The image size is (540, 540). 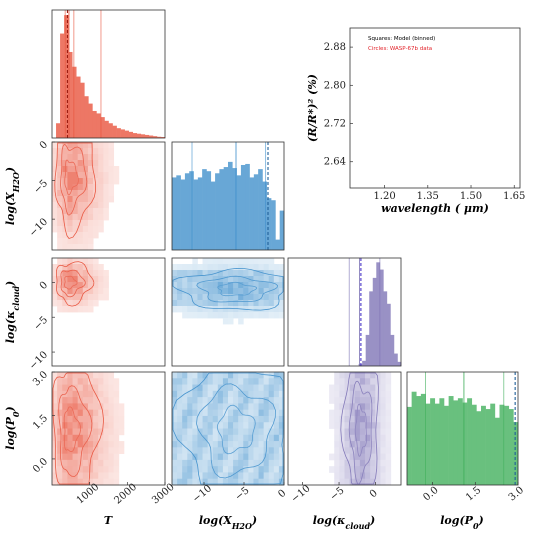 I want to click on x-tick-label-T: 3000, so click(x=163, y=494).